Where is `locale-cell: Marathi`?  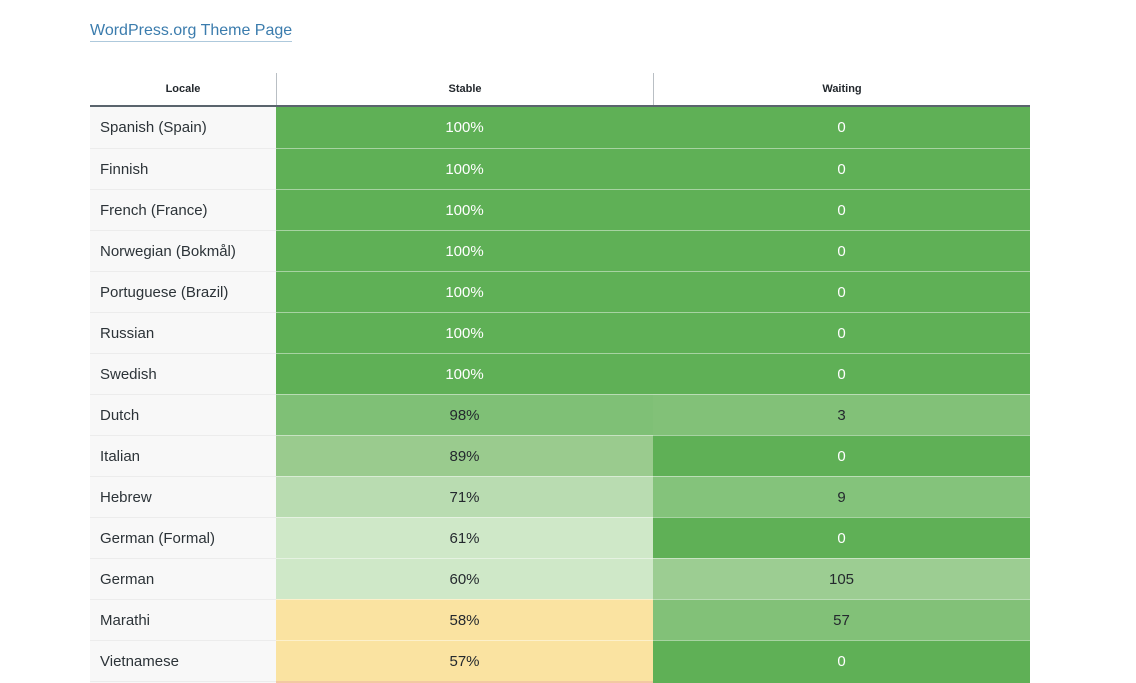 locale-cell: Marathi is located at coordinates (183, 619).